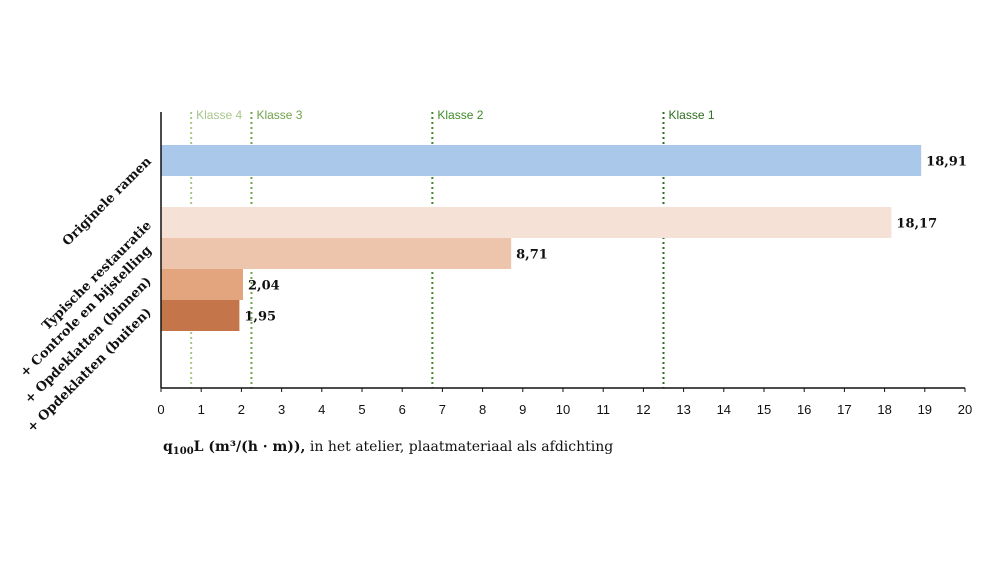 Image resolution: width=1000 pixels, height=563 pixels. Describe the element at coordinates (183, 451) in the screenshot. I see `x-title-subscript: 100` at that location.